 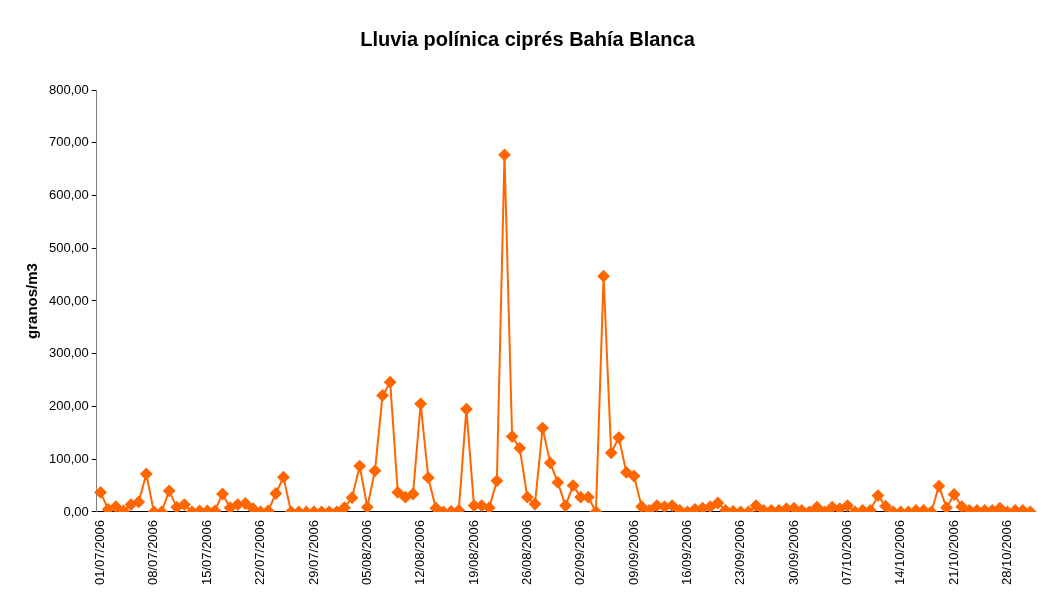 What do you see at coordinates (528, 38) in the screenshot?
I see `chart-title: Lluvia polínica ciprés Bahía Blanca` at bounding box center [528, 38].